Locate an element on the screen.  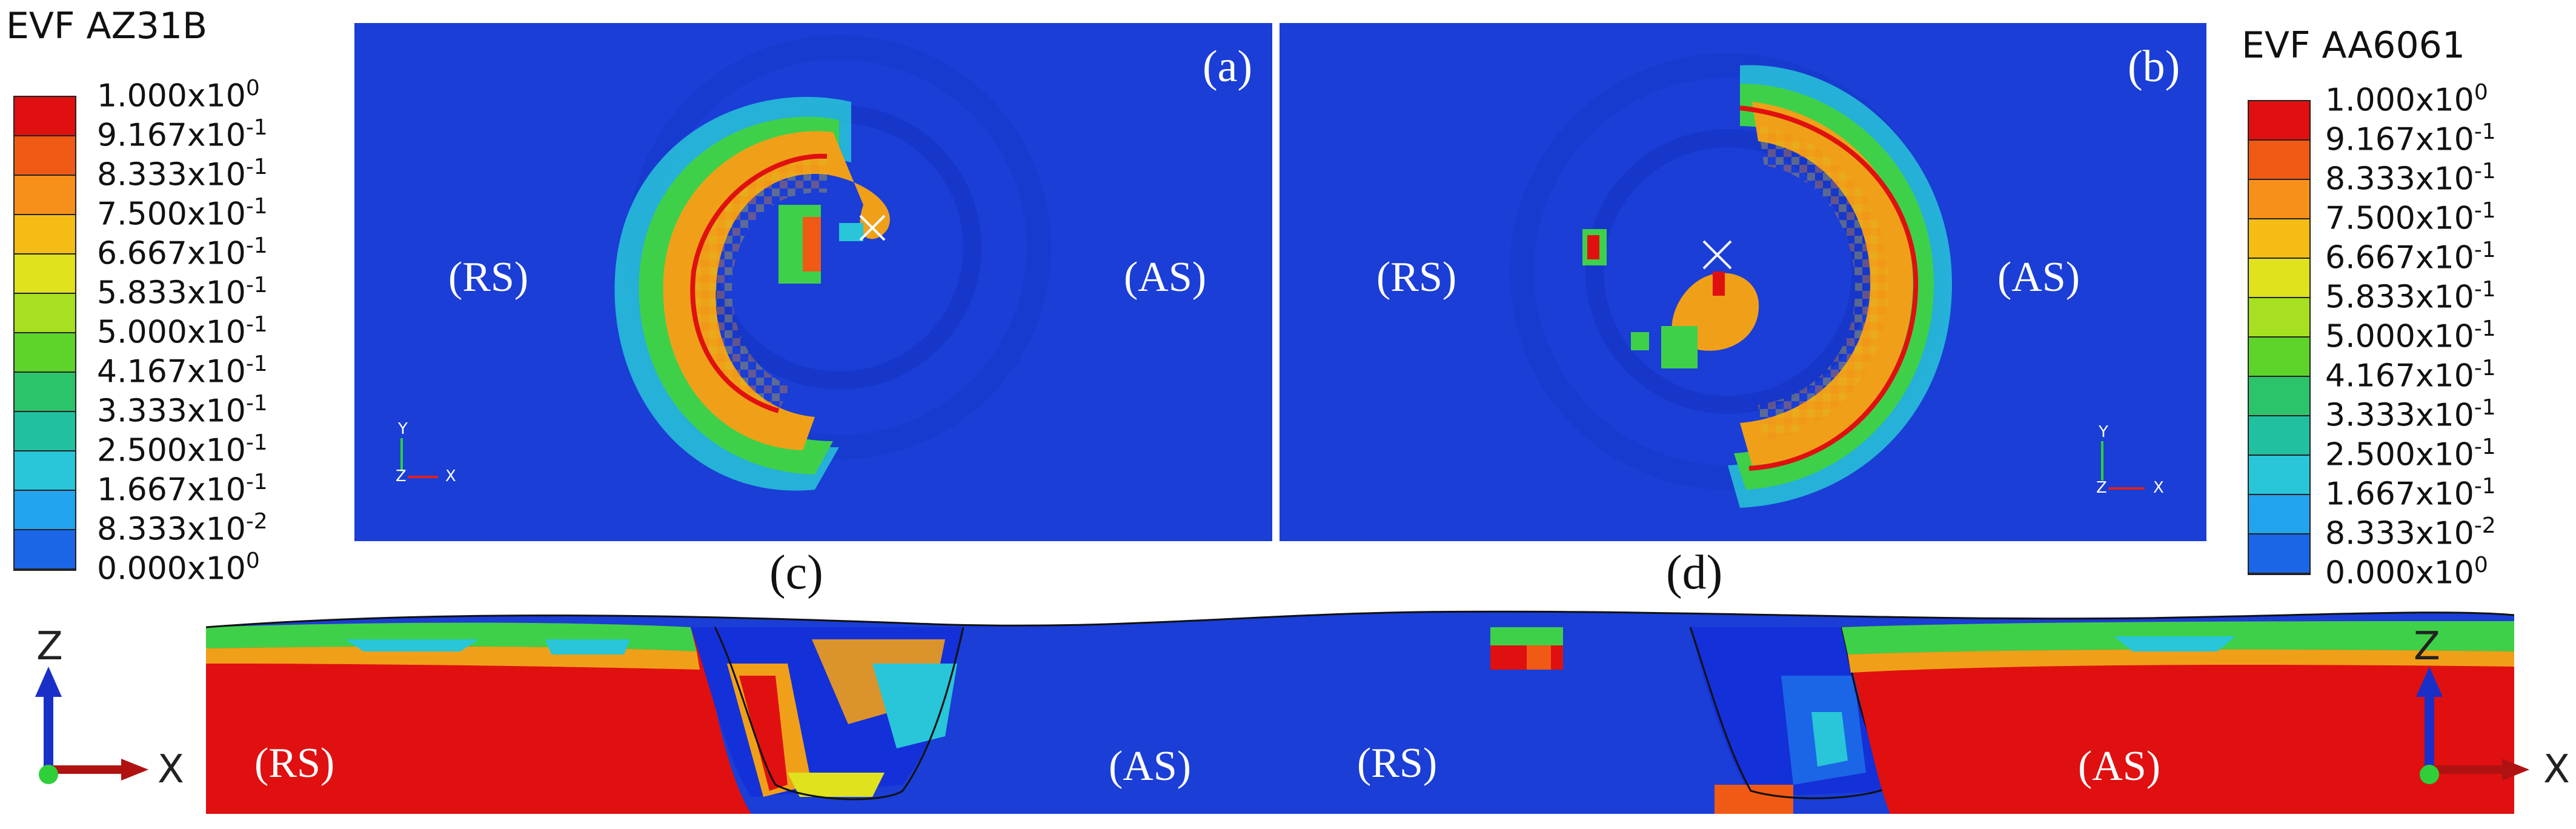
legend-right-label: 3.333x10-1 is located at coordinates (2410, 414).